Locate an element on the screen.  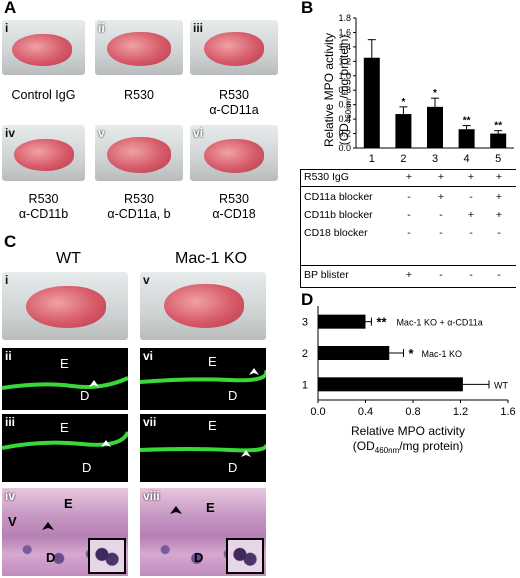
y-tick-label: 1.4 is located at coordinates (344, 47).